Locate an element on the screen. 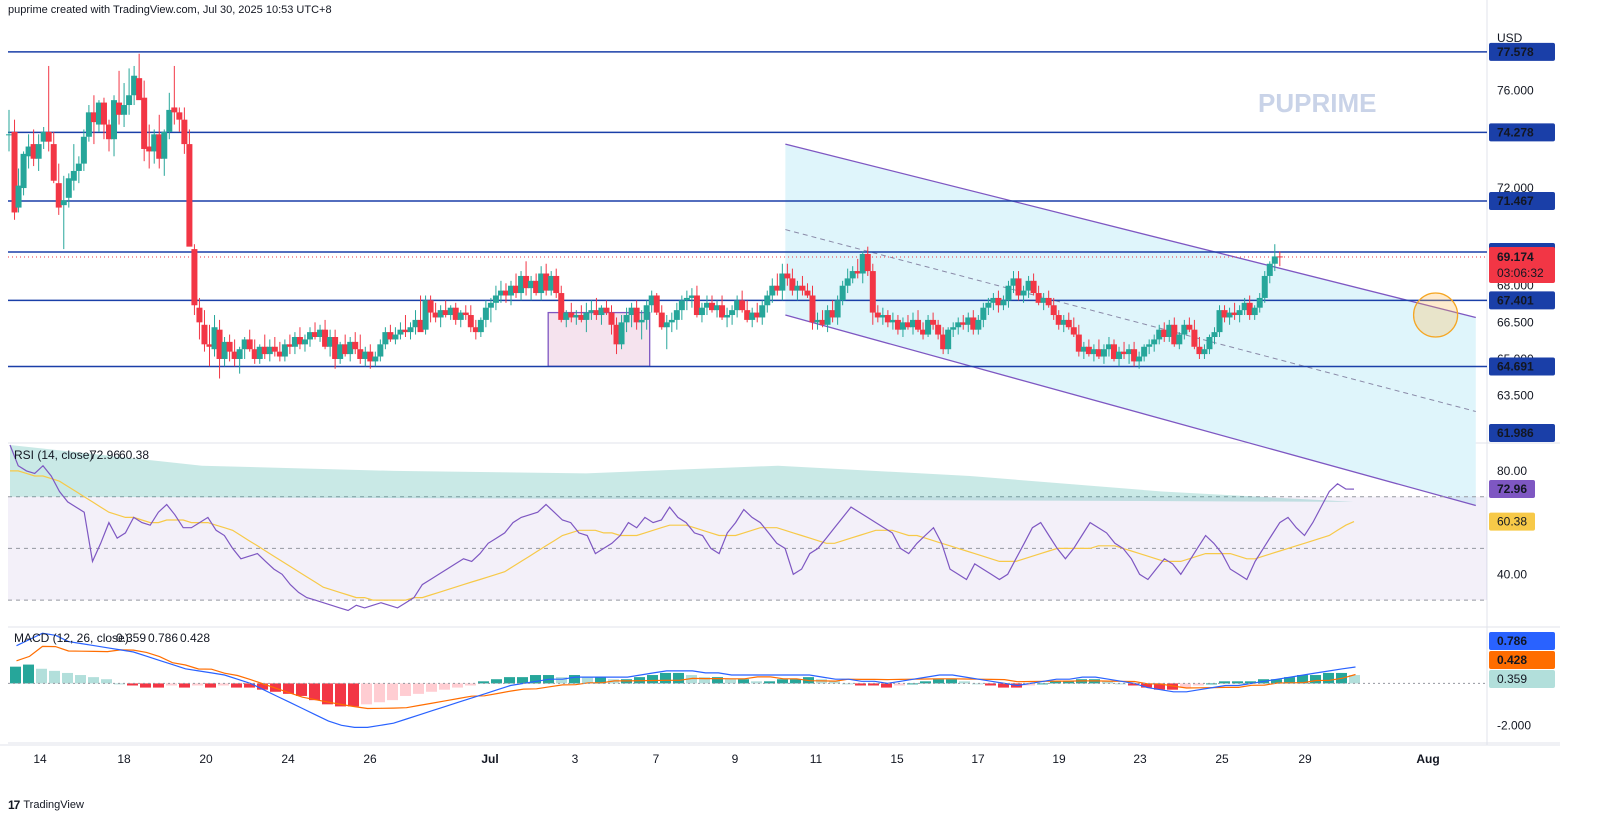 This screenshot has width=1600, height=820. macd-line is located at coordinates (686, 680).